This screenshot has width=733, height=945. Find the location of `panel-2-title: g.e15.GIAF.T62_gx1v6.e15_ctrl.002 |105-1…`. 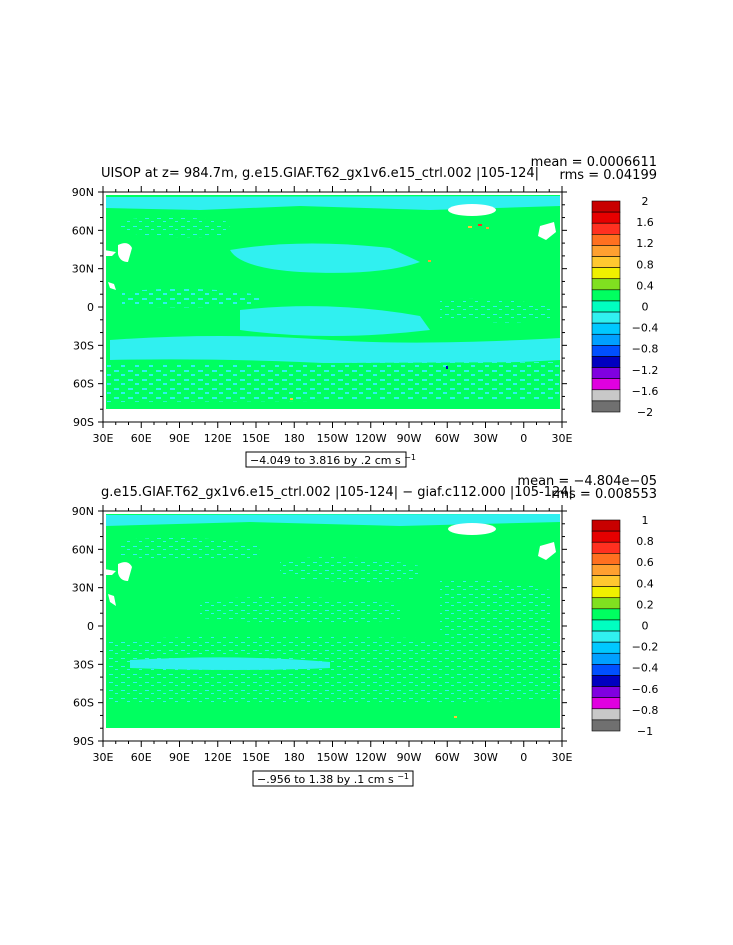

panel-2-title: g.e15.GIAF.T62_gx1v6.e15_ctrl.002 |105-1… is located at coordinates (337, 492).